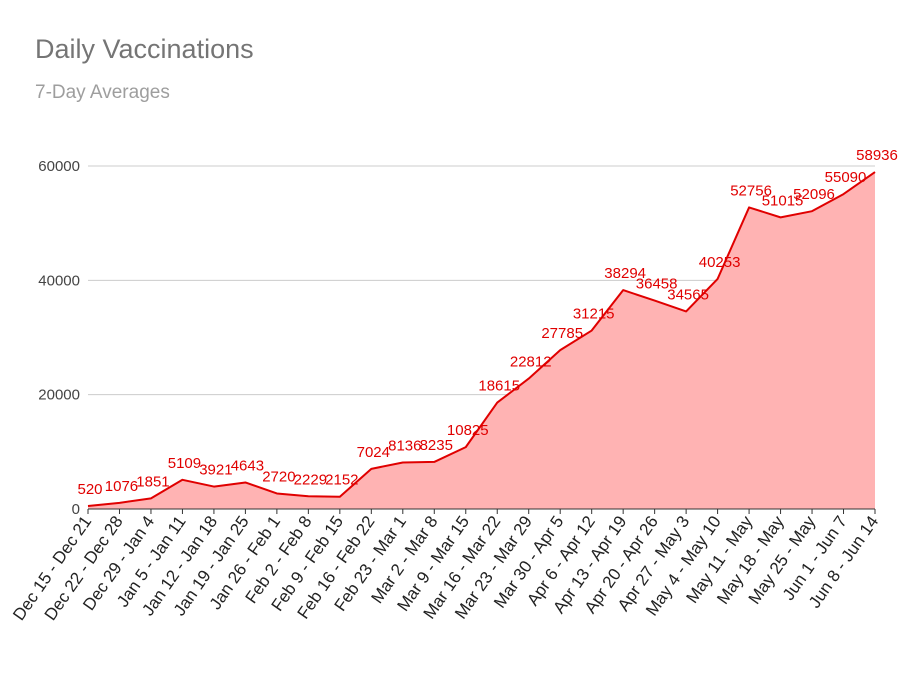 The image size is (909, 692). Describe the element at coordinates (404, 445) in the screenshot. I see `data-label: 8136` at that location.